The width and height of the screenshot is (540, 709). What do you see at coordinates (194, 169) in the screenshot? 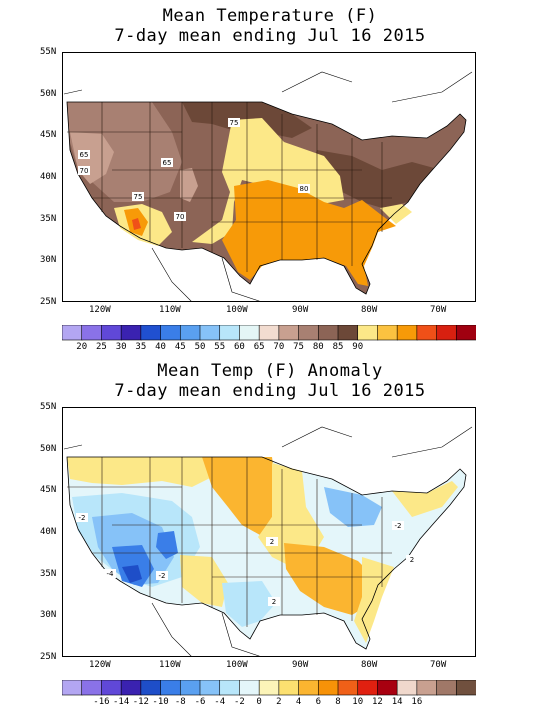
I see `map1-contour-labels: 65 70 65 75 75 70 80` at bounding box center [194, 169].